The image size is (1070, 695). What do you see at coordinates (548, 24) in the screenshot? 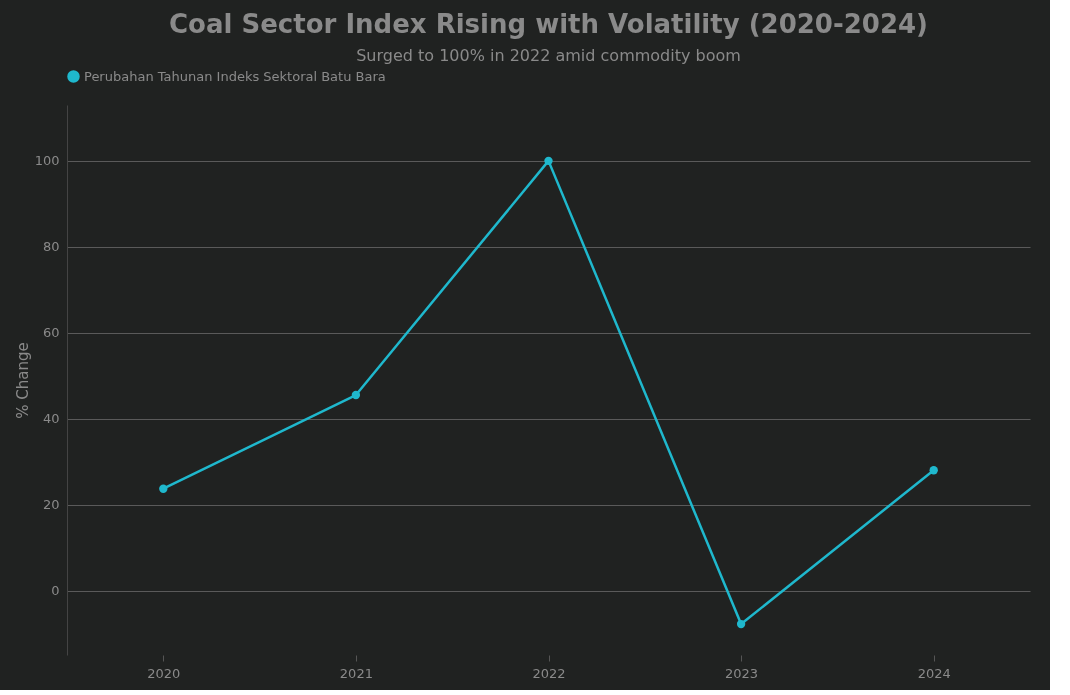
I see `chart-title: Coal Sector Index Rising with Volatility (2020-2024)` at bounding box center [548, 24].